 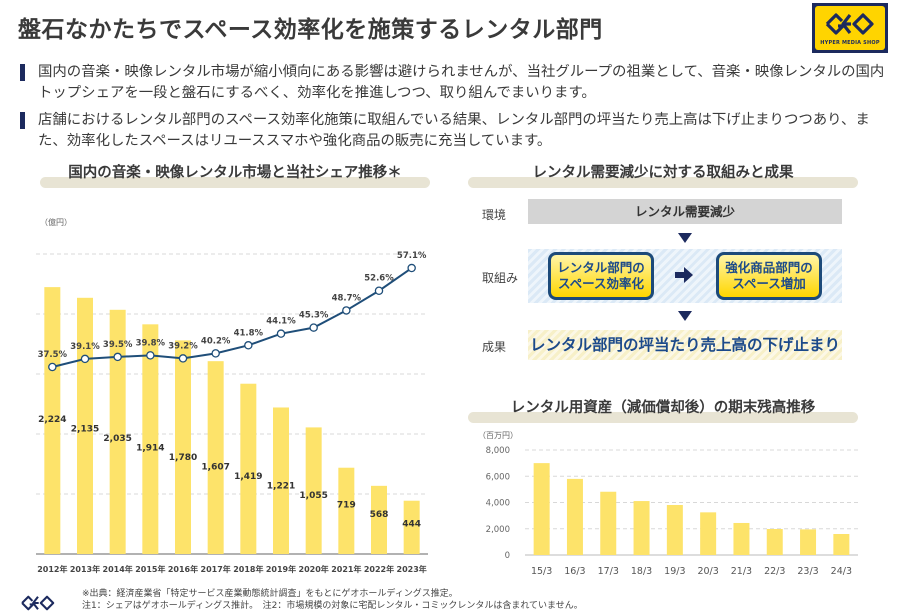 I want to click on share-point-label: 37.5%, so click(x=53, y=355).